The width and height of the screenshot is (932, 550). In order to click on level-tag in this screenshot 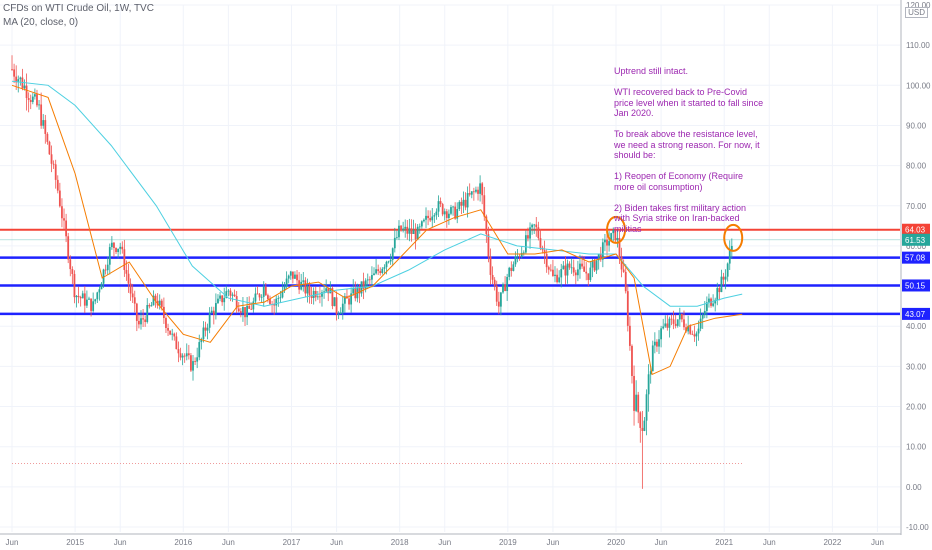, I will do `click(916, 229)`.